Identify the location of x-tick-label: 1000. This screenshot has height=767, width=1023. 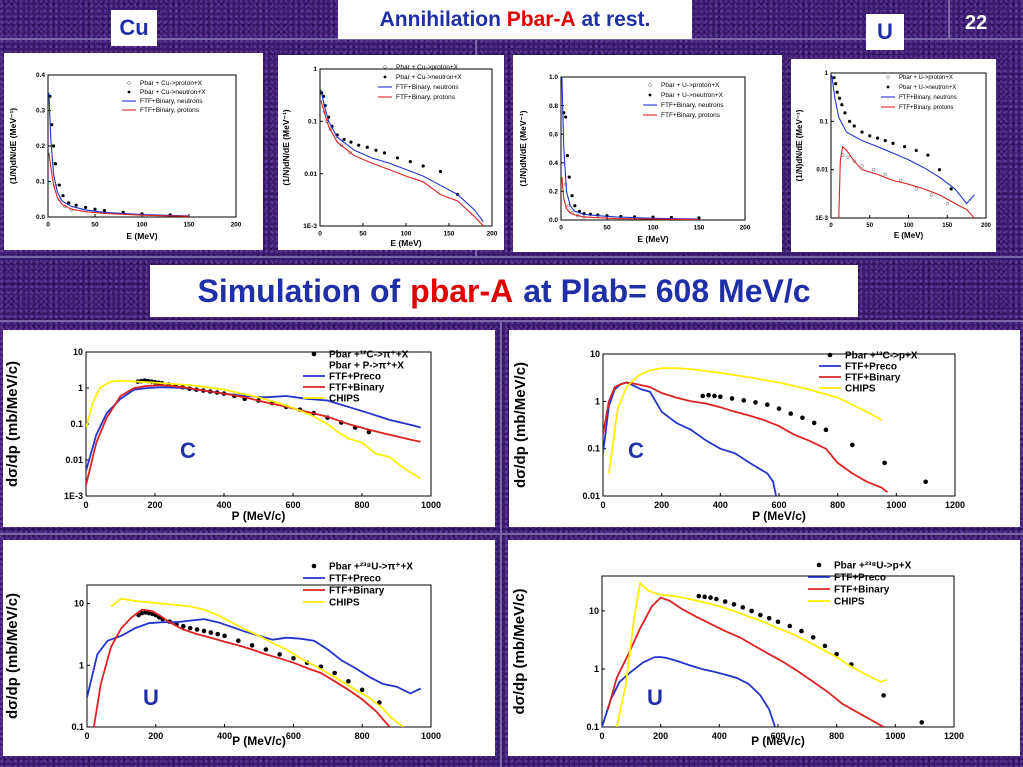
(895, 736).